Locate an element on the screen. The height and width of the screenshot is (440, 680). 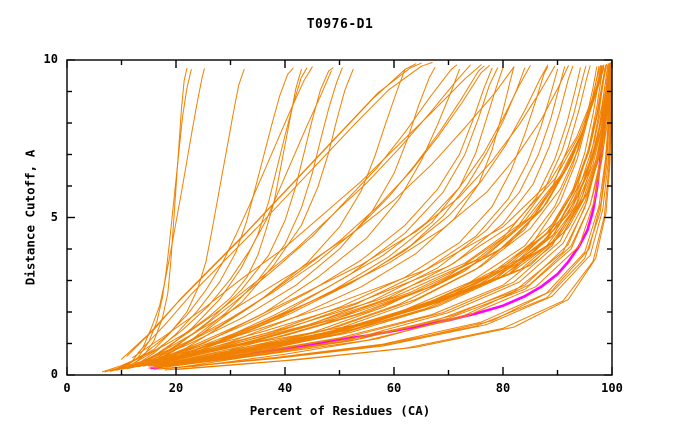
page-title: T0976-D1 is located at coordinates (340, 24).